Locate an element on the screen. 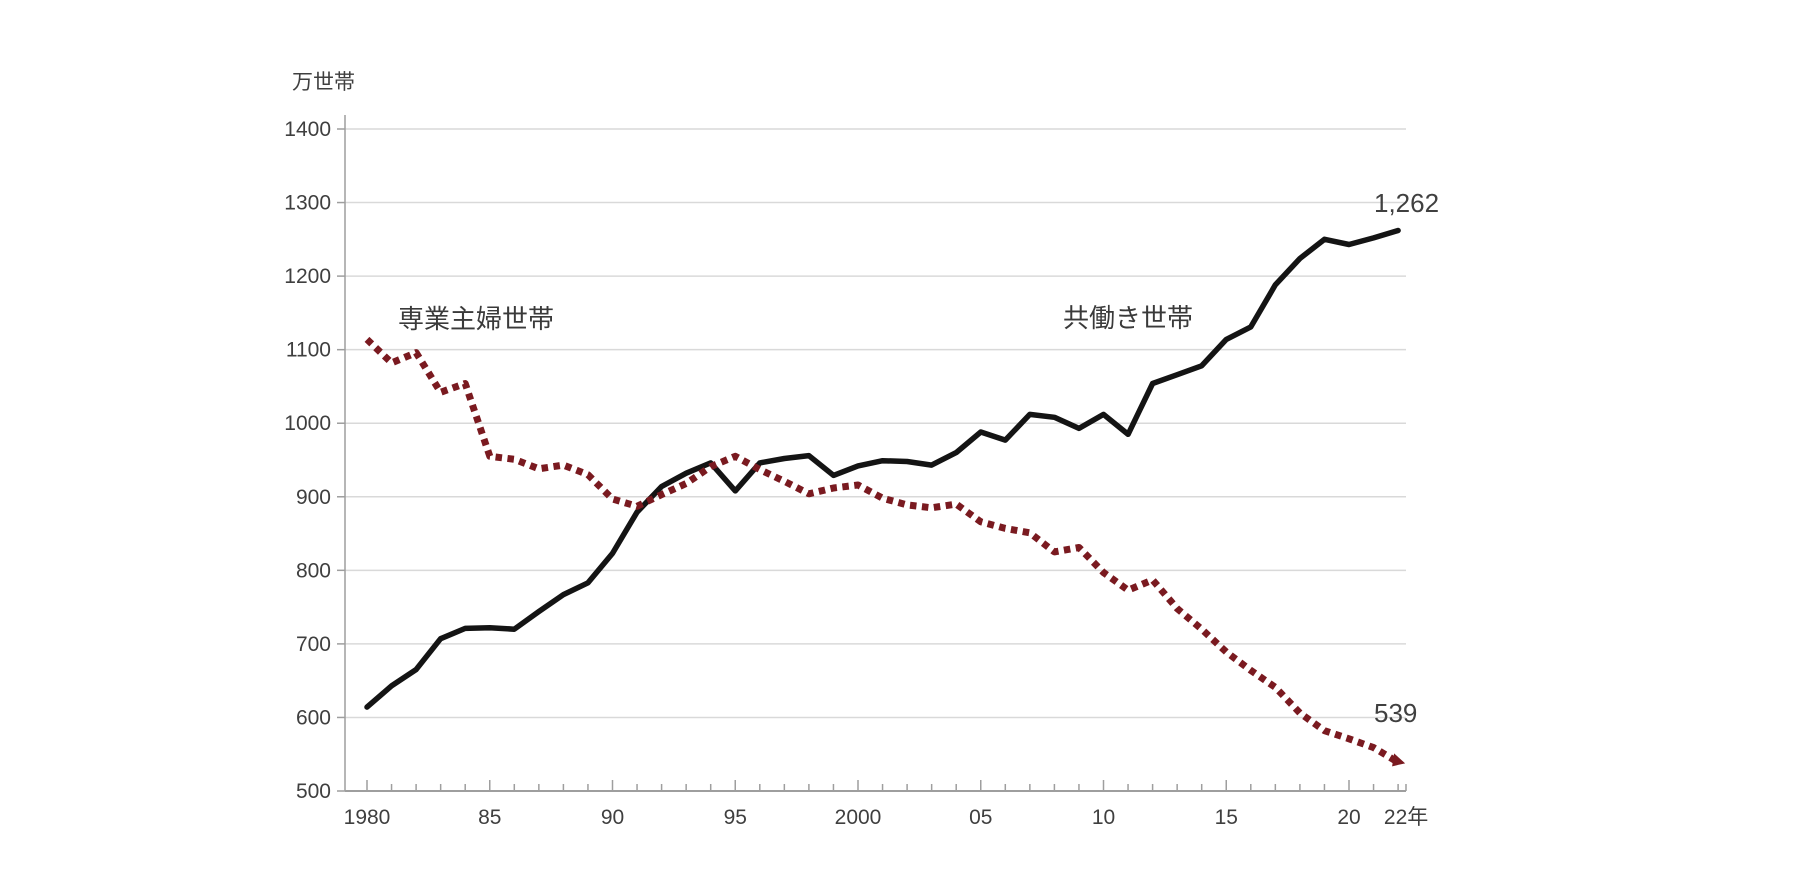 The height and width of the screenshot is (887, 1800). y-tick-label: 800 is located at coordinates (313, 570).